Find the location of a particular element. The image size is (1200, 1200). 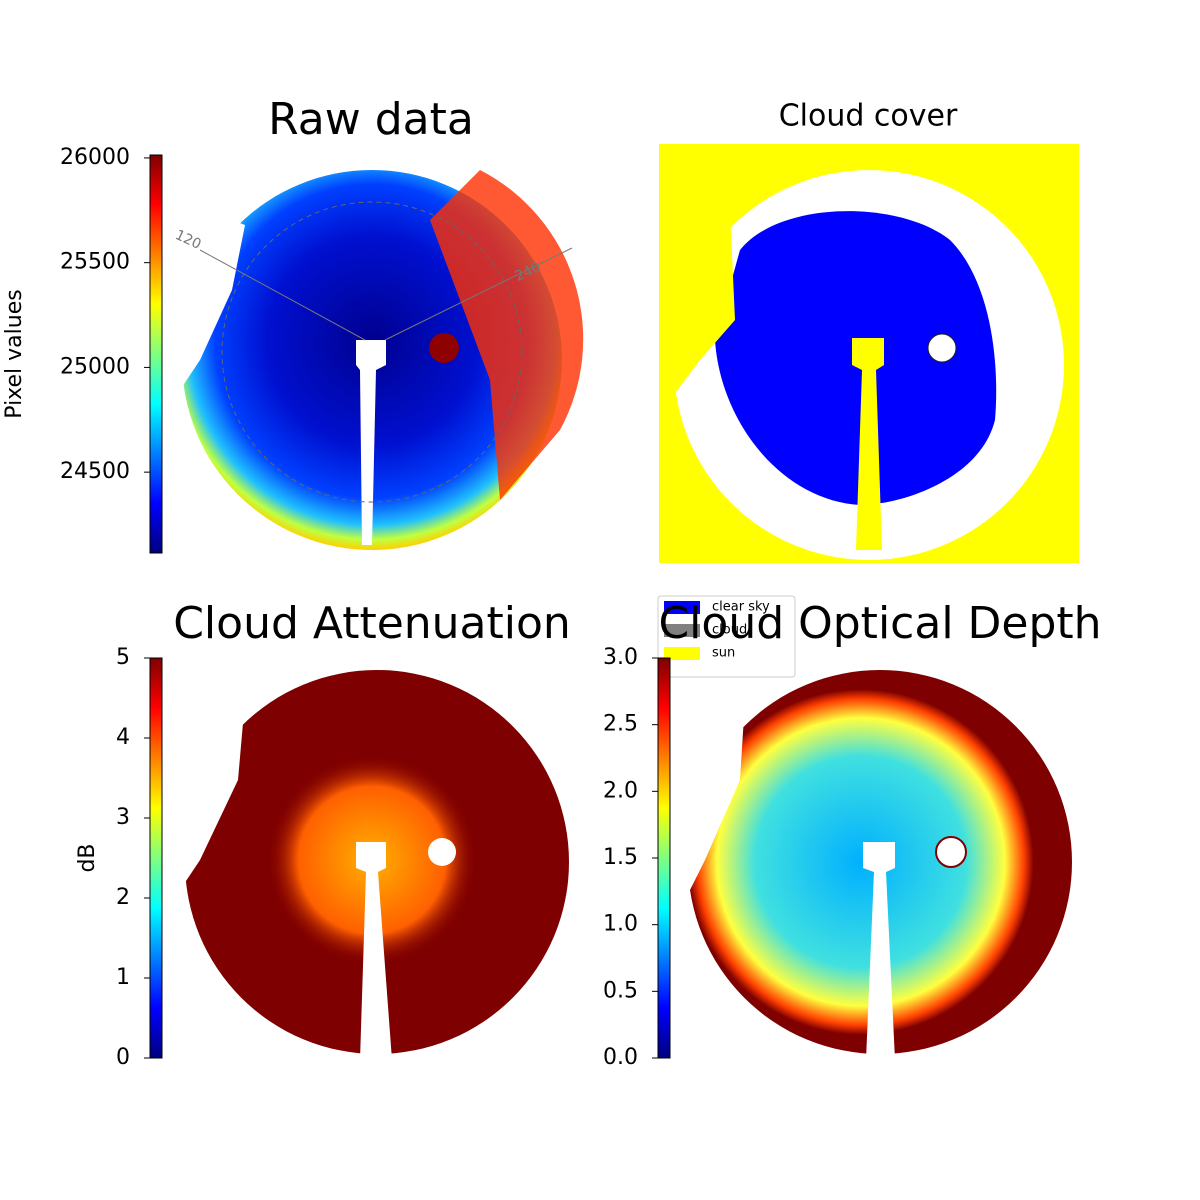

panel-title: Cloud Attenuation is located at coordinates (372, 623).